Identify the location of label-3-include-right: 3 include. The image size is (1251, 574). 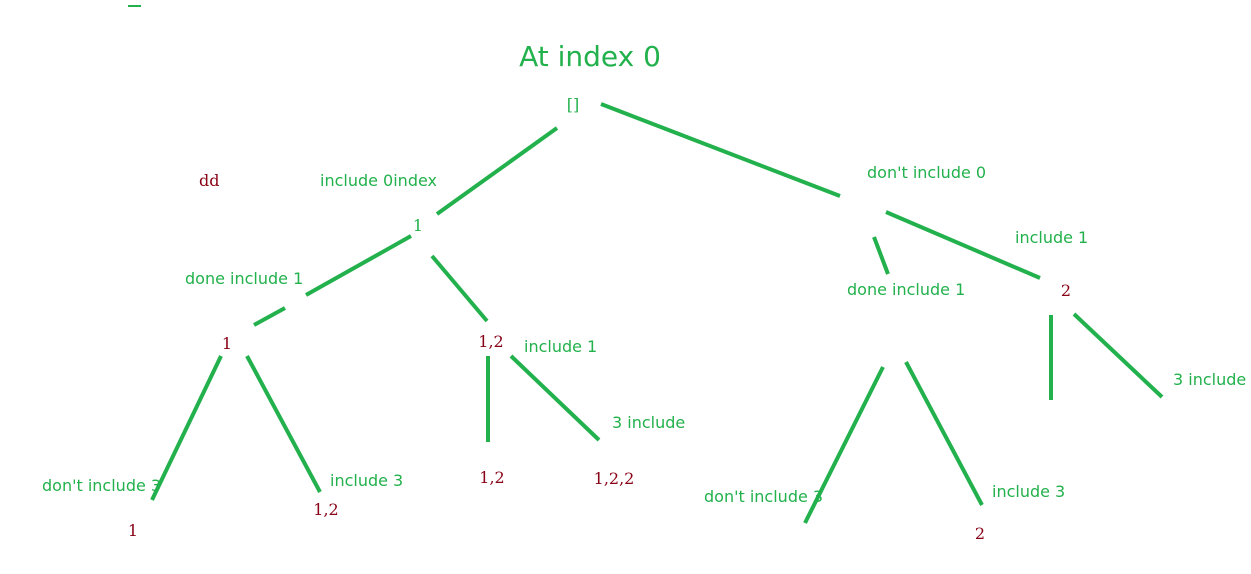
(1209, 379).